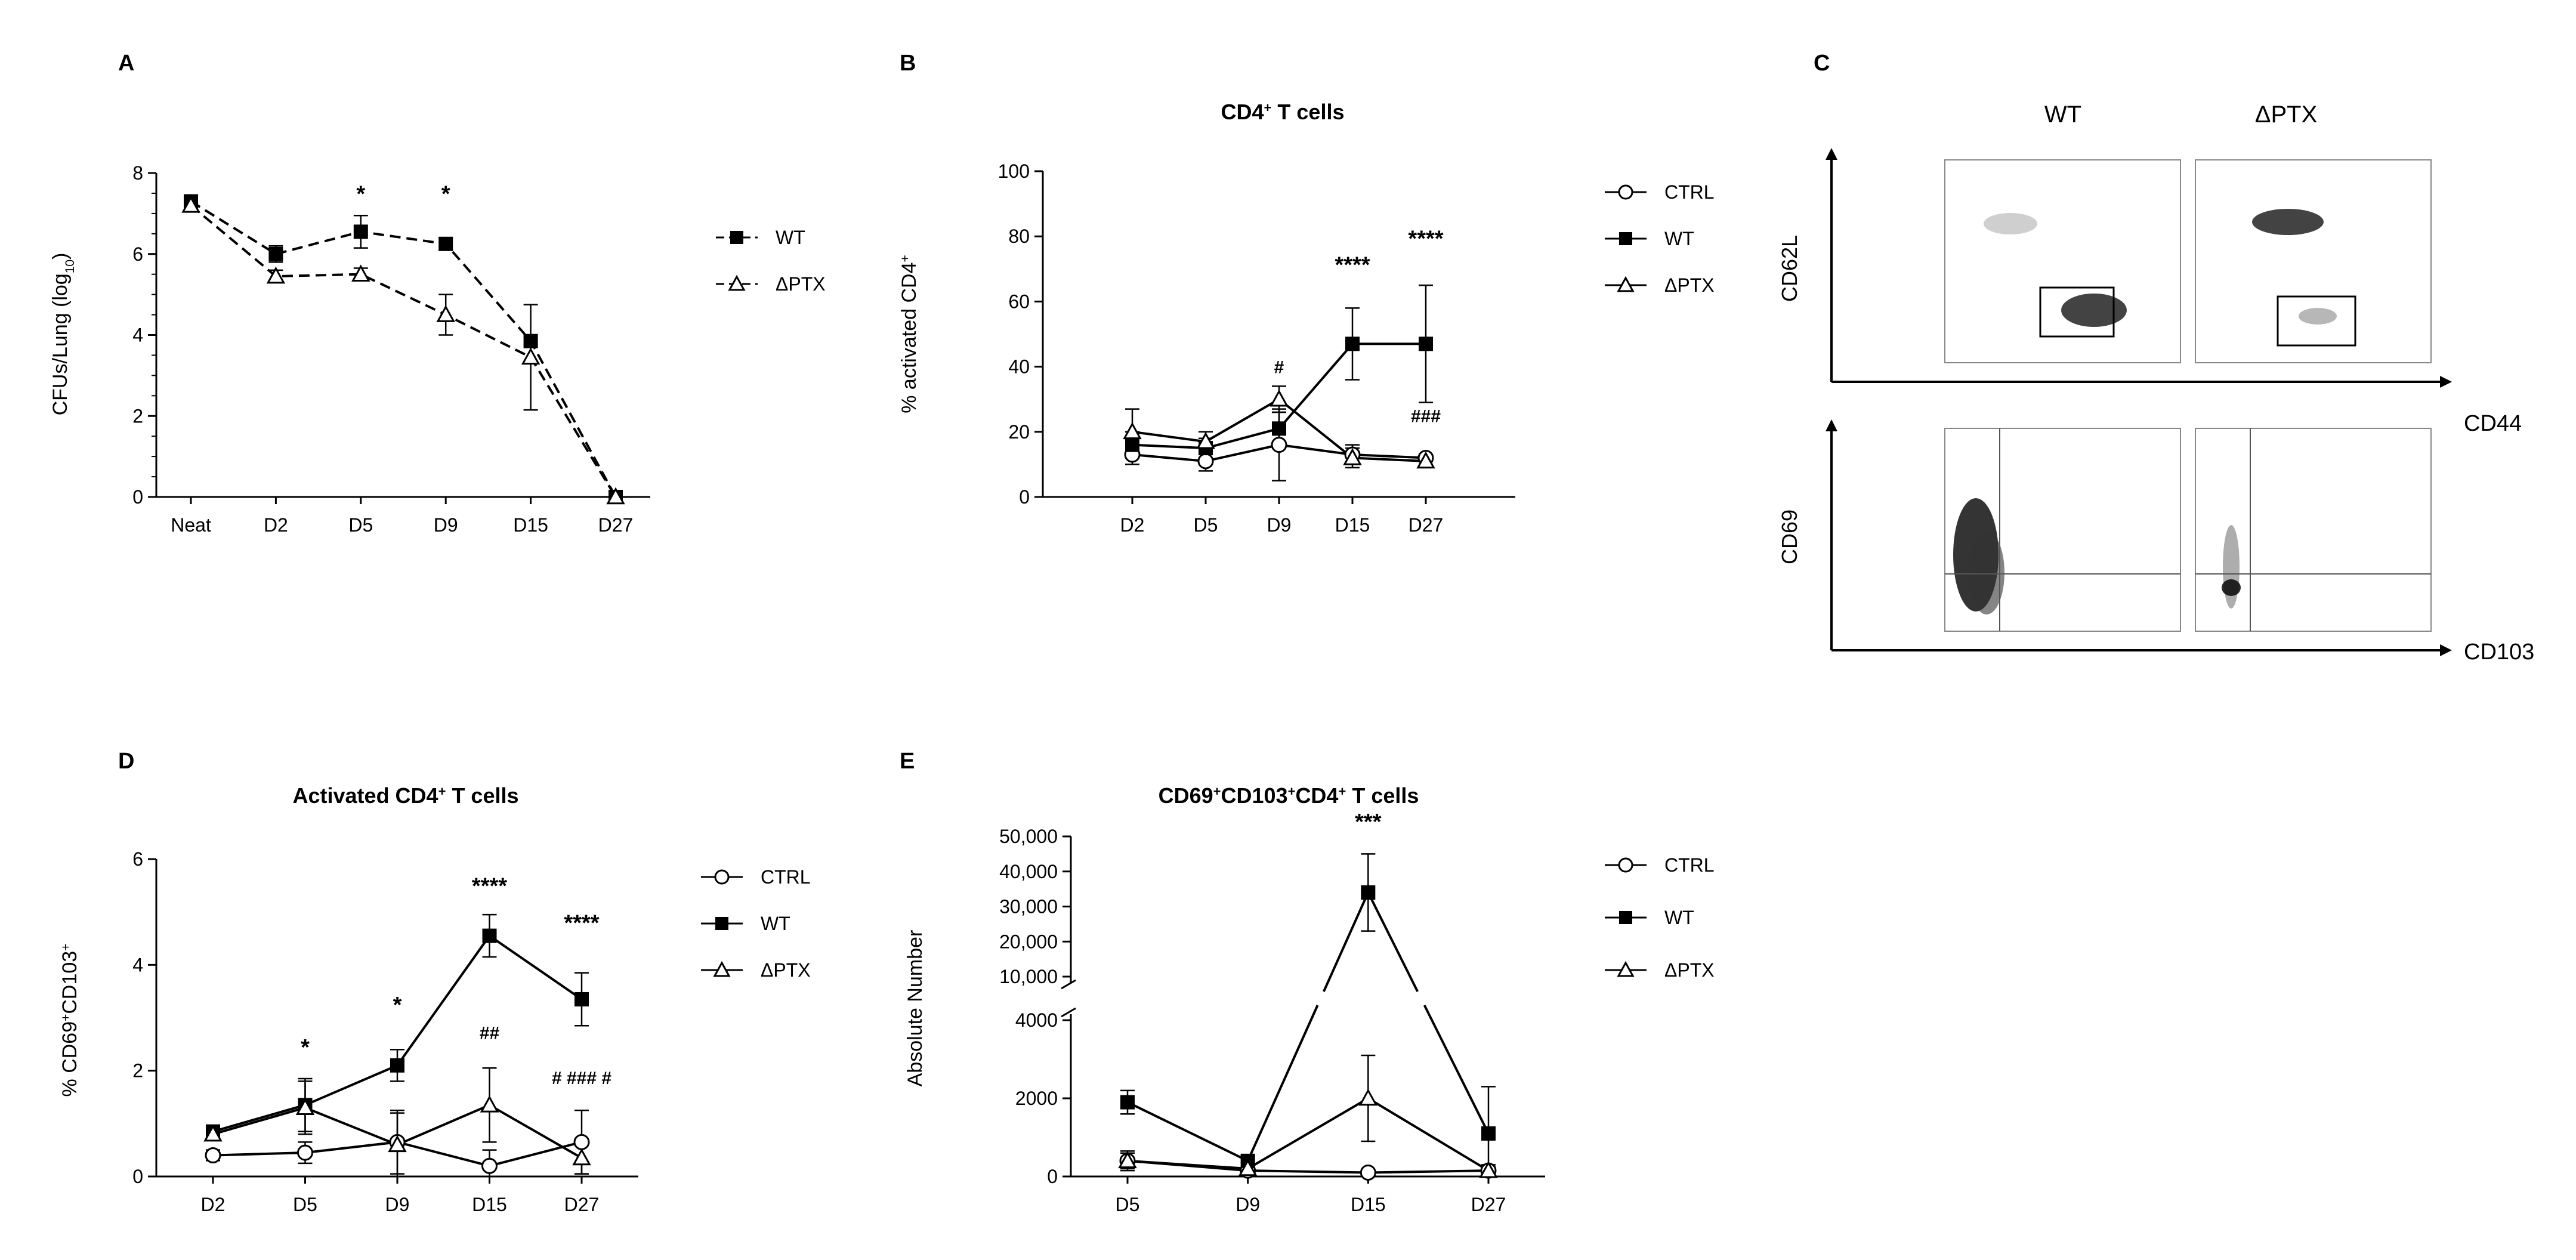 The image size is (2576, 1260). I want to click on significance-annotation: # ### #, so click(581, 1078).